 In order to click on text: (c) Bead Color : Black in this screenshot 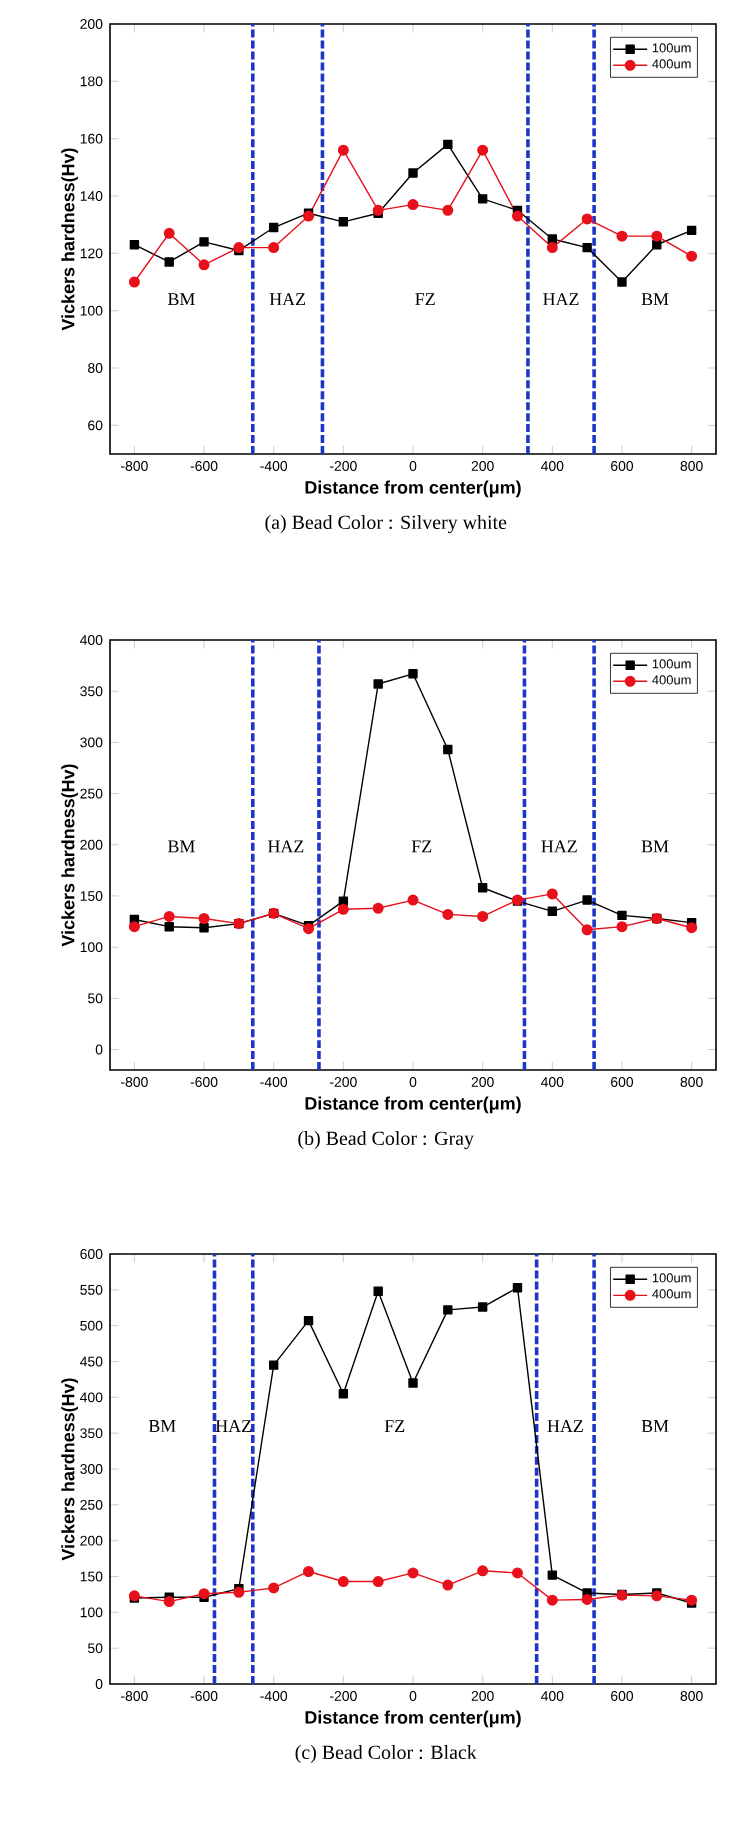, I will do `click(386, 1754)`.